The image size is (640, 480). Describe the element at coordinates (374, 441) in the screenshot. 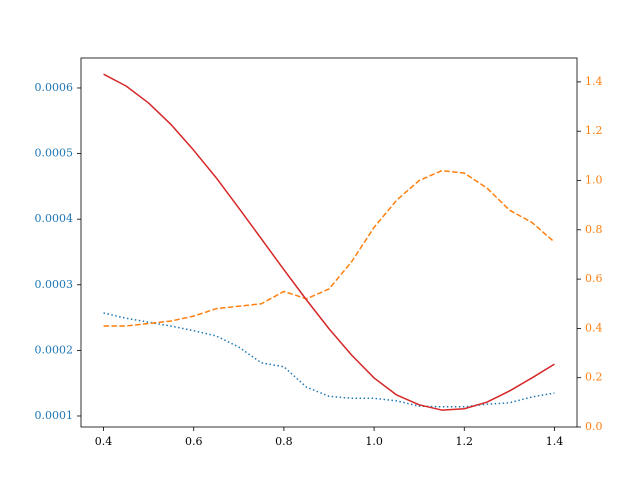

I see `x-tick-label: 1.0` at that location.